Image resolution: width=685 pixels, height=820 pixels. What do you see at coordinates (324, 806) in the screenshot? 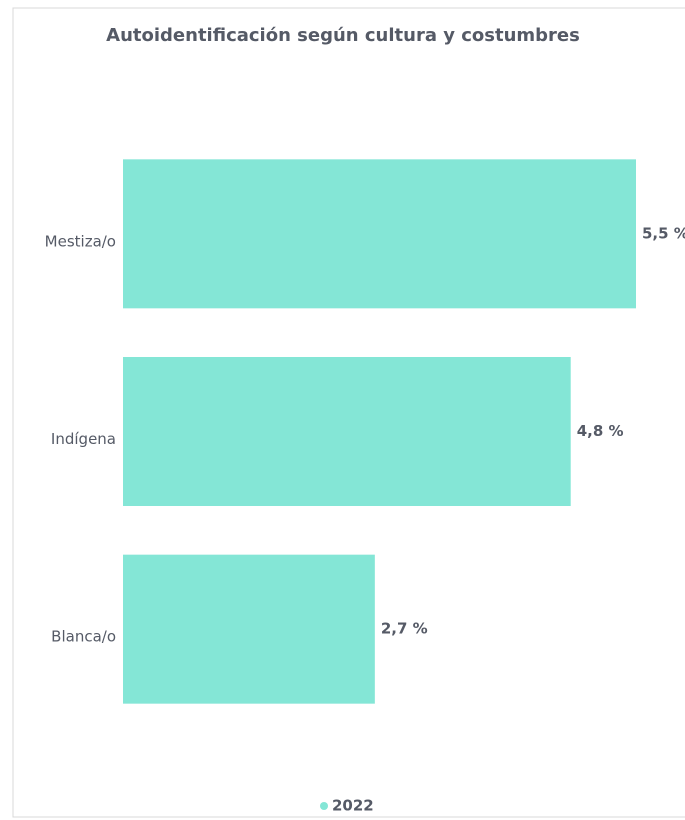
I see `legend-marker` at bounding box center [324, 806].